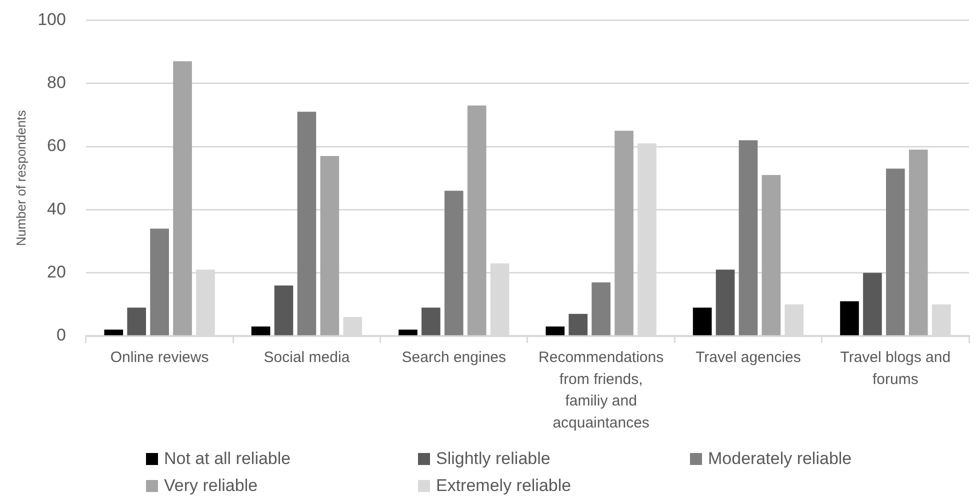  I want to click on x-tick-label: Travel blogs and forums, so click(895, 368).